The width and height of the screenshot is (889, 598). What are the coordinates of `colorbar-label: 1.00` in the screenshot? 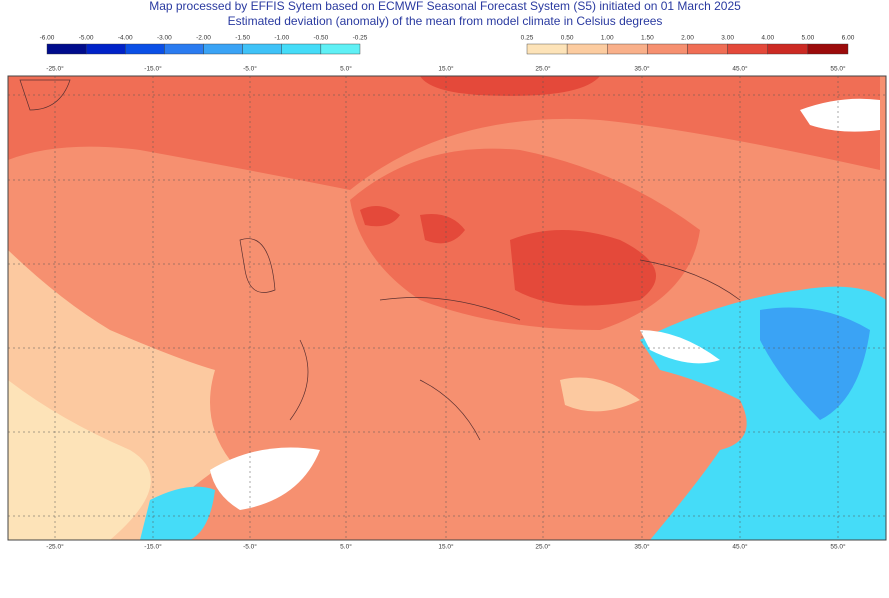 It's located at (607, 38).